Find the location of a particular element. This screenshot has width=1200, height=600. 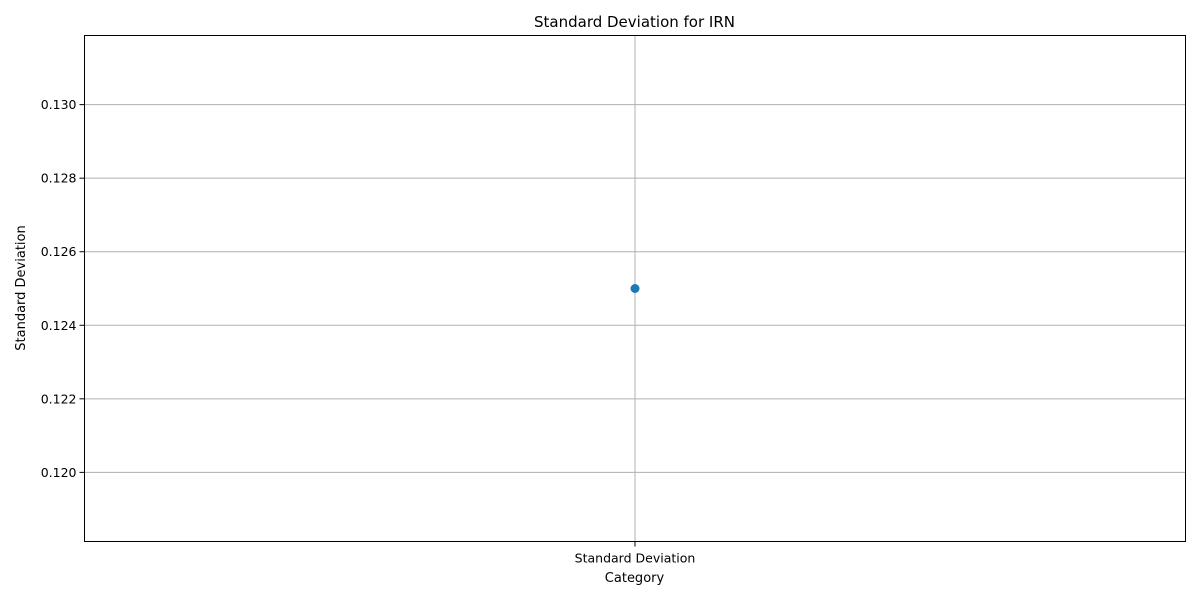

x-axis-label: Category is located at coordinates (635, 578).